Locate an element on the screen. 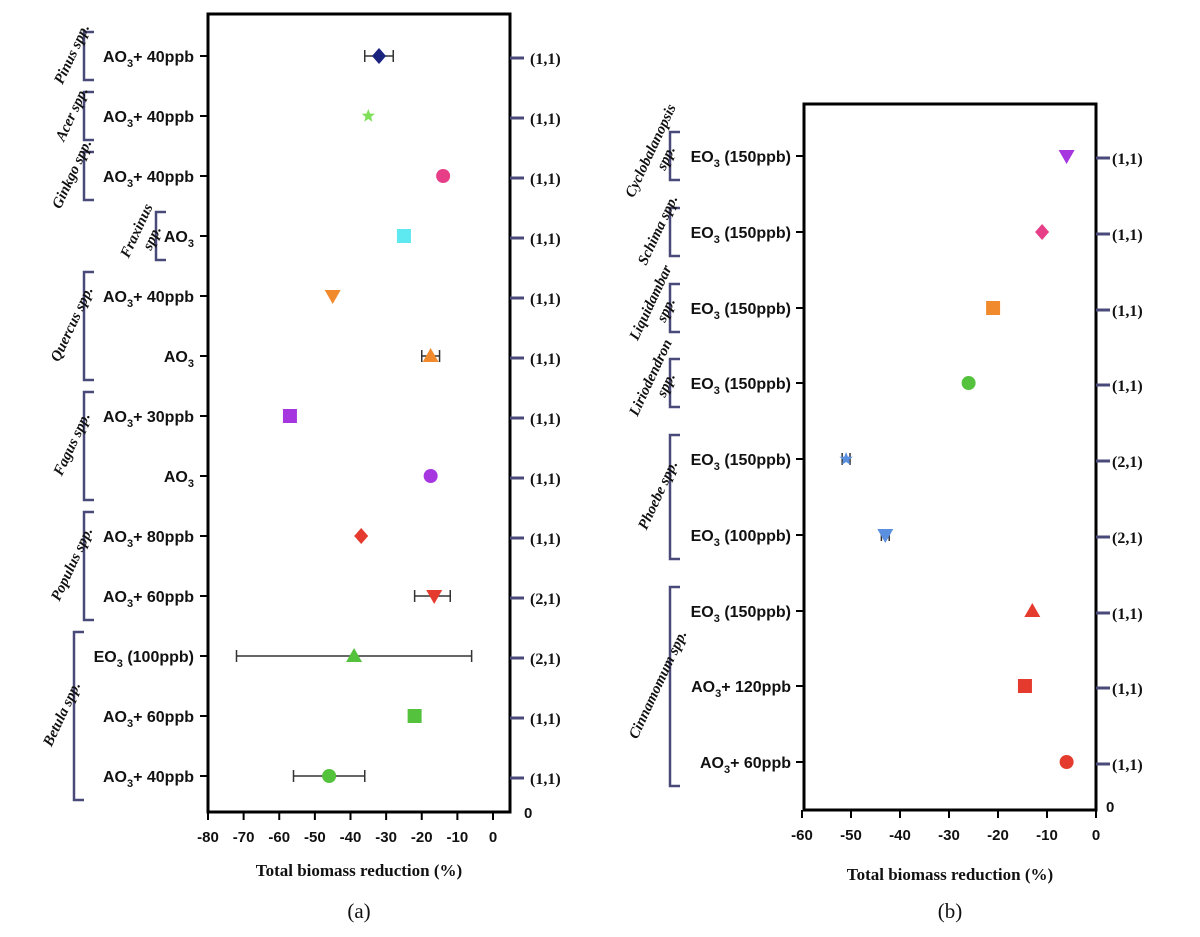 The width and height of the screenshot is (1200, 937). panel-label: (b) is located at coordinates (950, 911).